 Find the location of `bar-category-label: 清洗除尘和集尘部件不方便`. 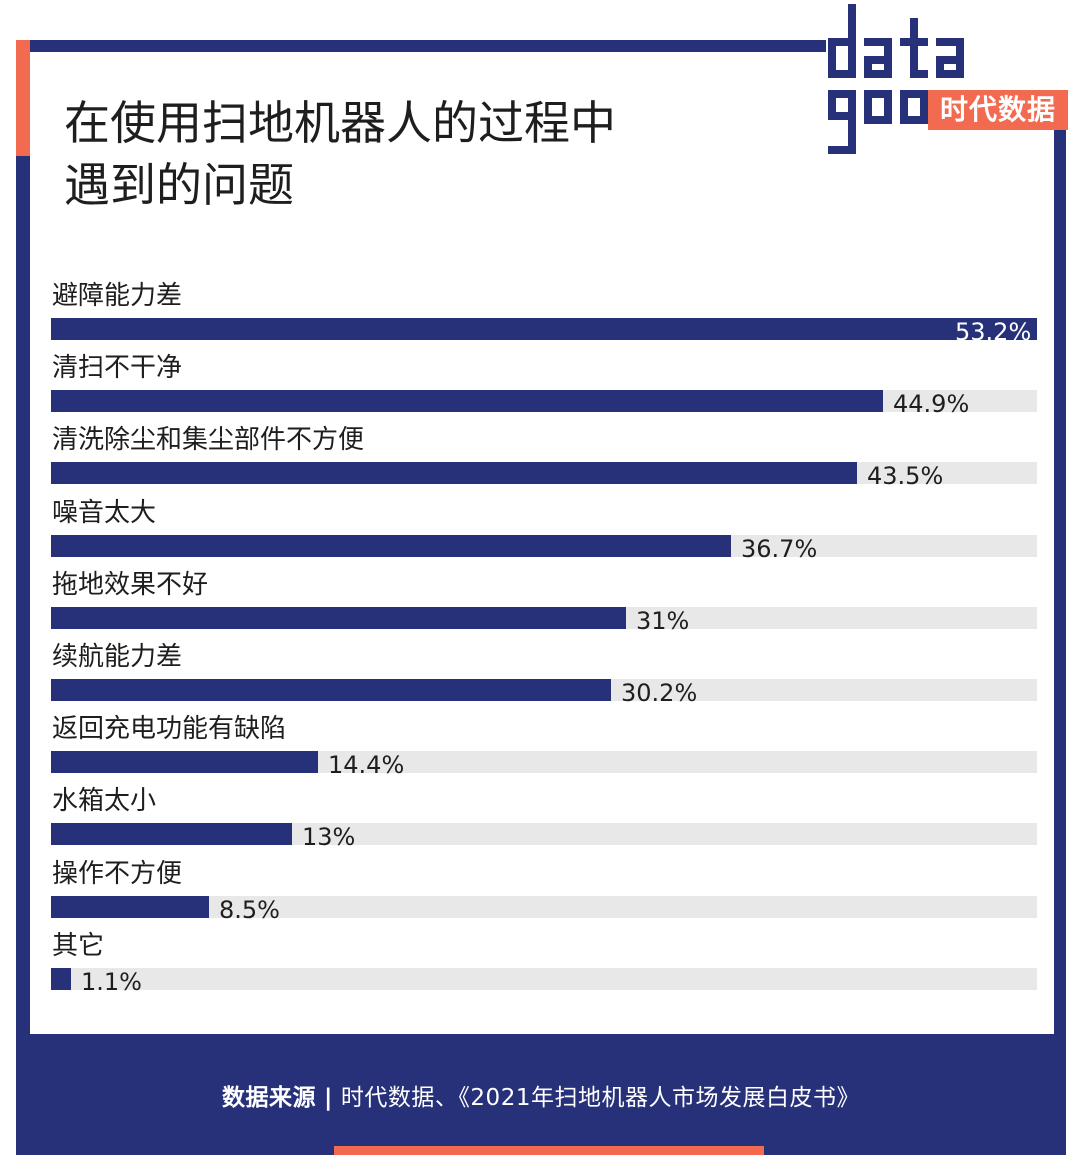

bar-category-label: 清洗除尘和集尘部件不方便 is located at coordinates (208, 440).